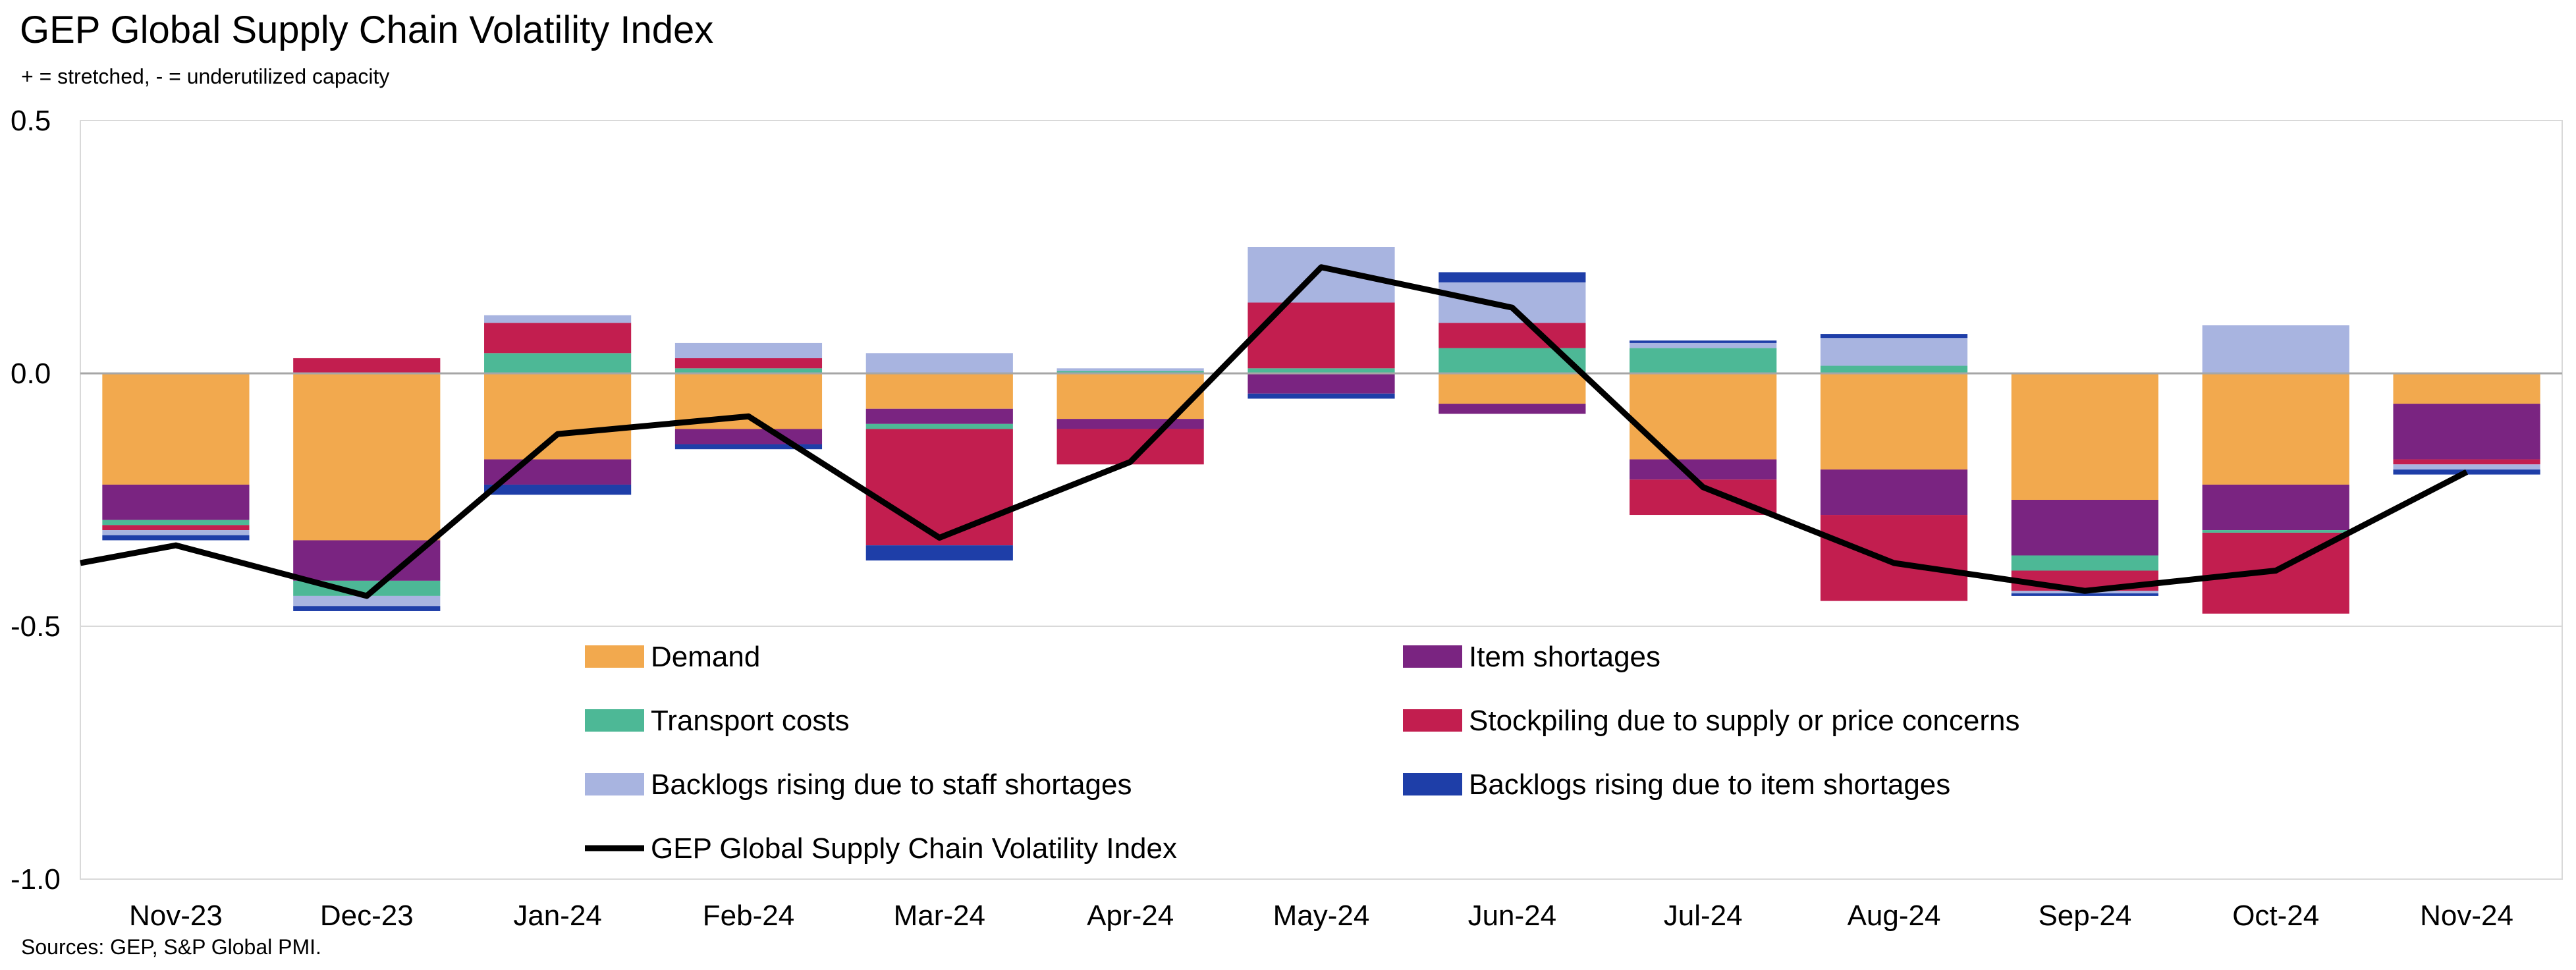 The image size is (2576, 970). Describe the element at coordinates (750, 721) in the screenshot. I see `legend-label: Transport costs` at that location.